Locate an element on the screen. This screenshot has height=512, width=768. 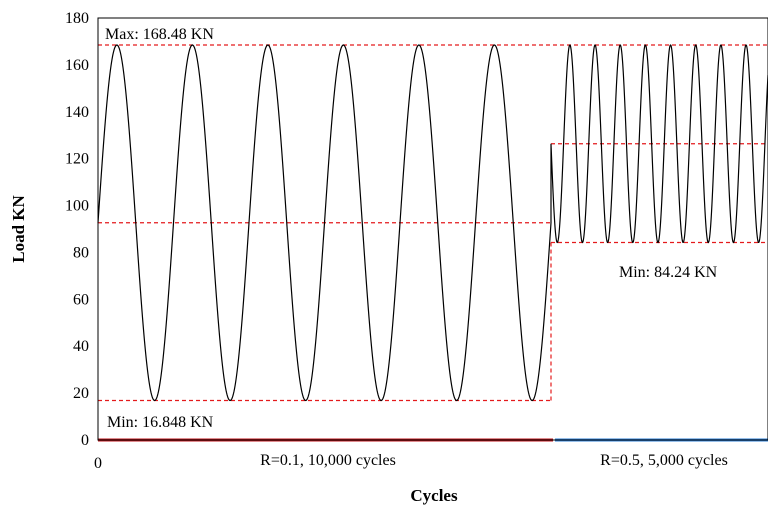
y-tick-label-60: 60 is located at coordinates (81, 299).